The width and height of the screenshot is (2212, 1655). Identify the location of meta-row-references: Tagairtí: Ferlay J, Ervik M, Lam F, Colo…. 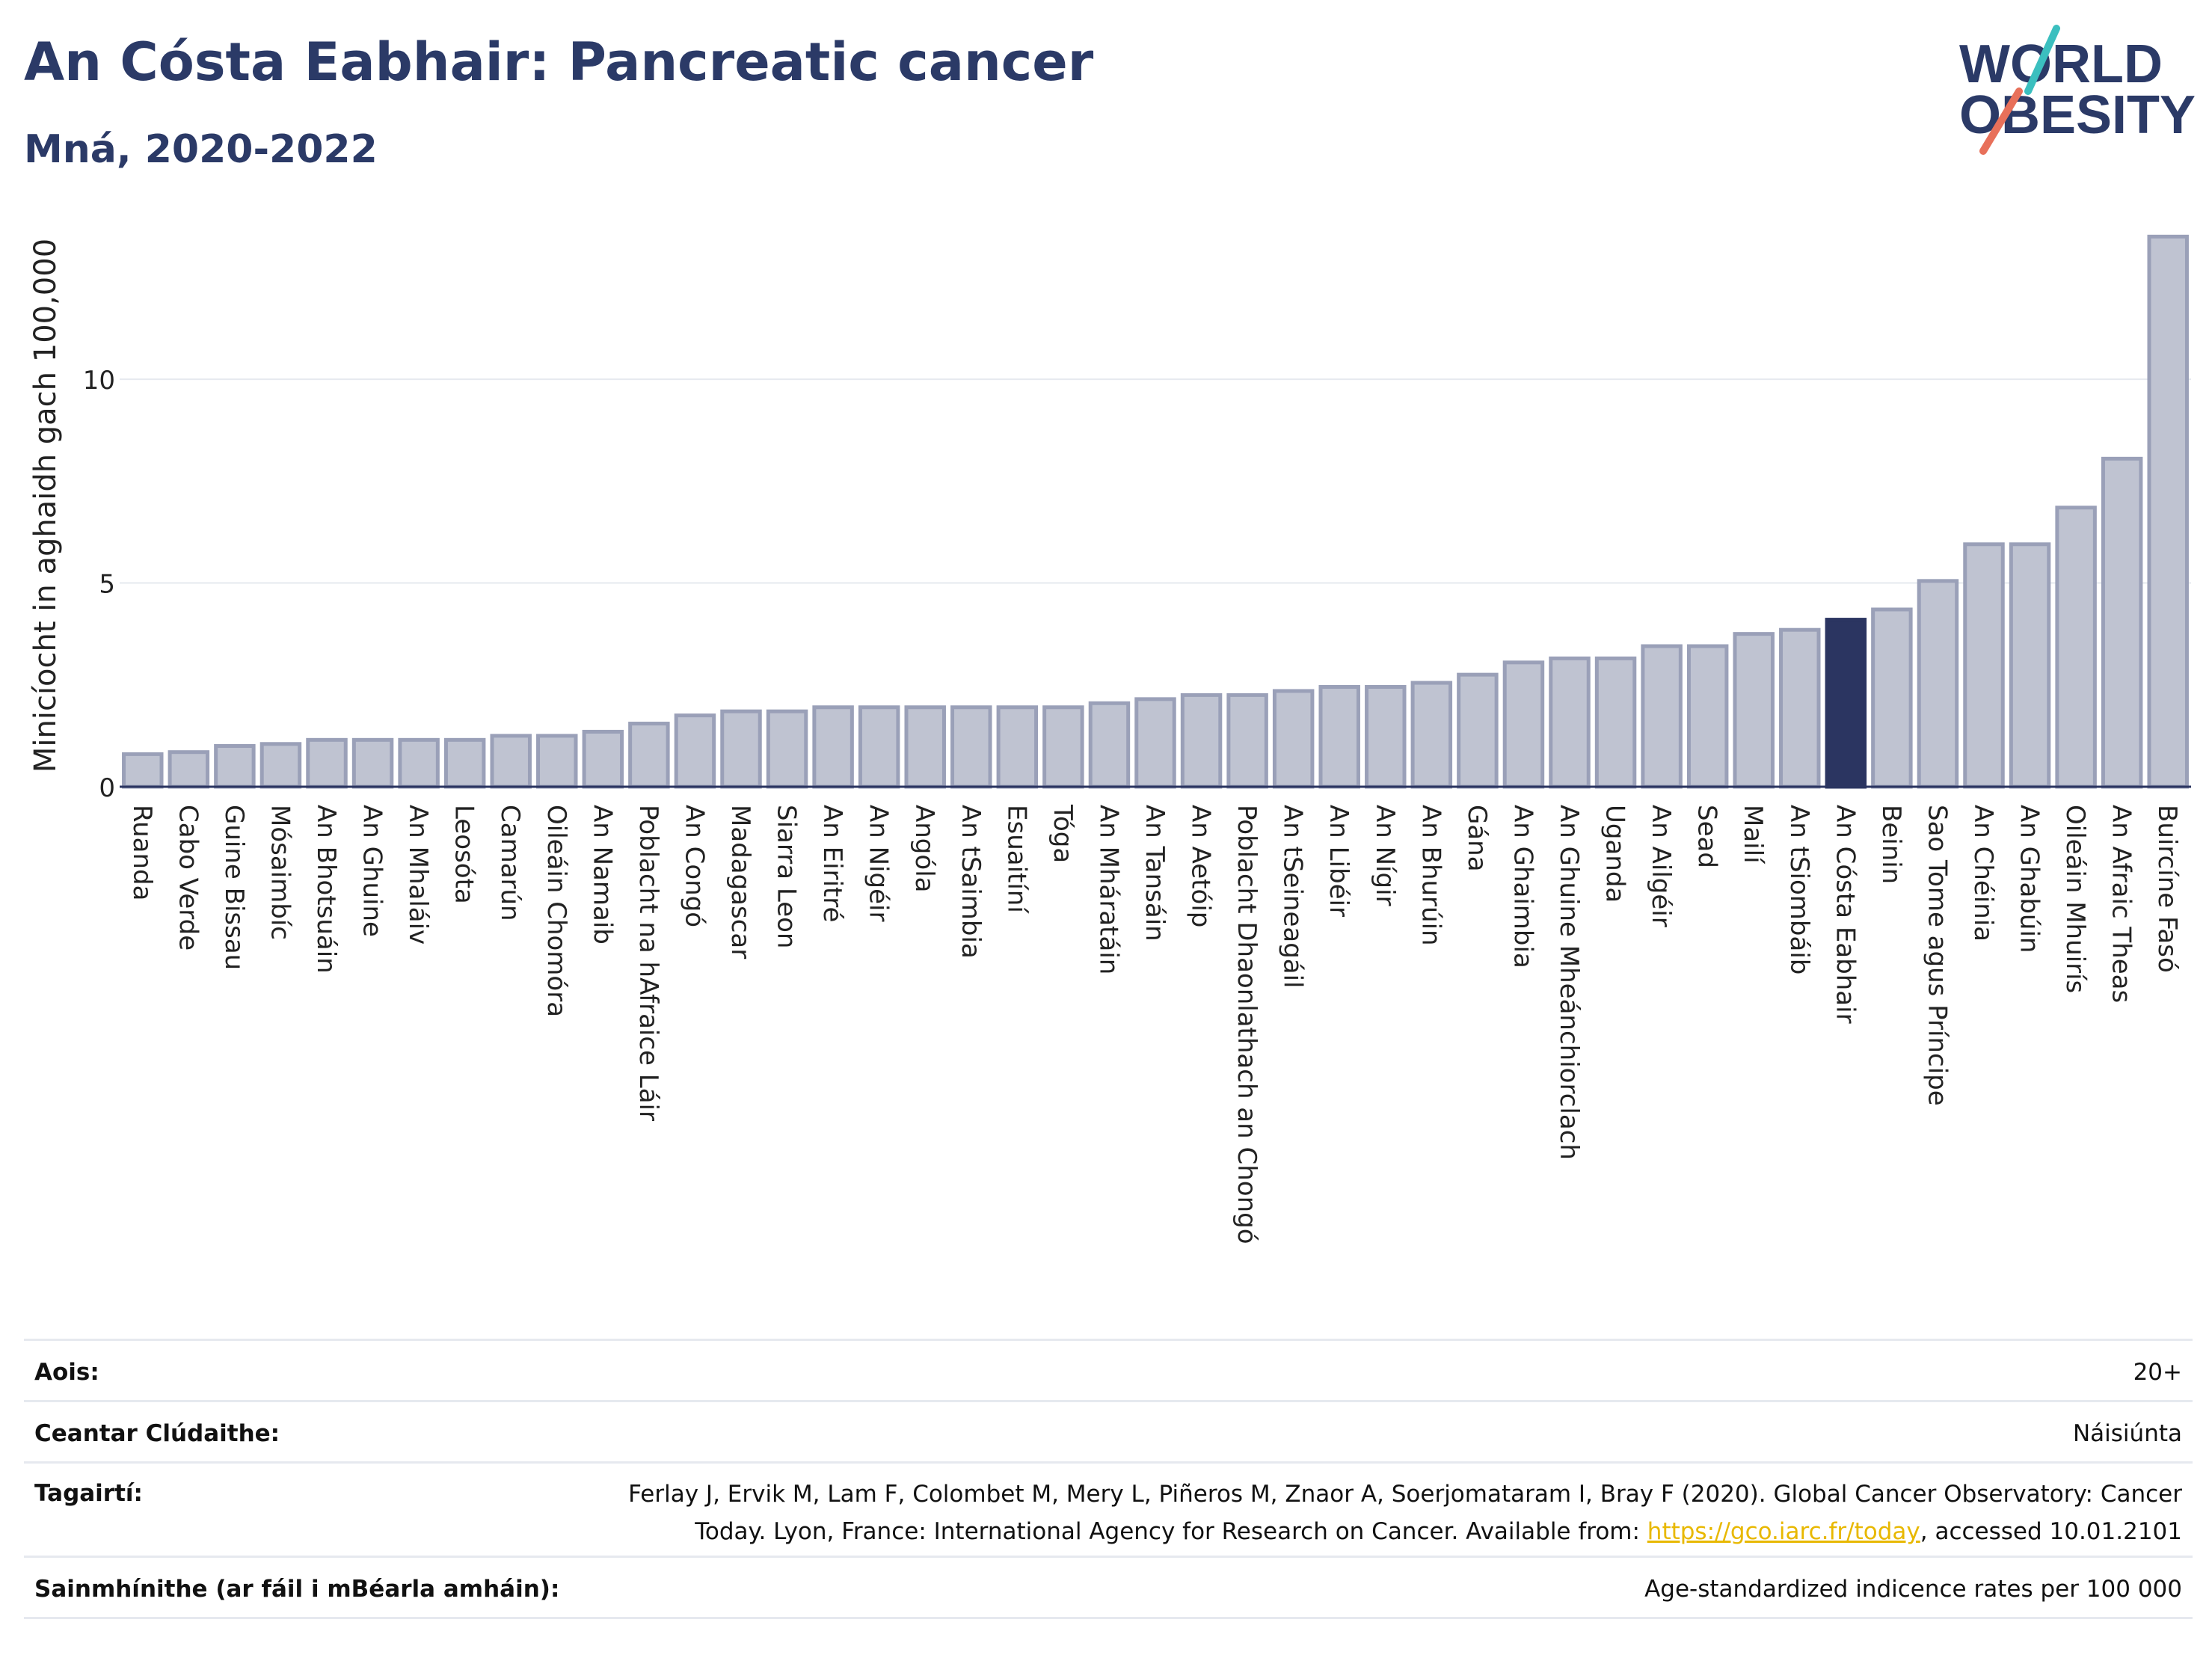
(1108, 1509).